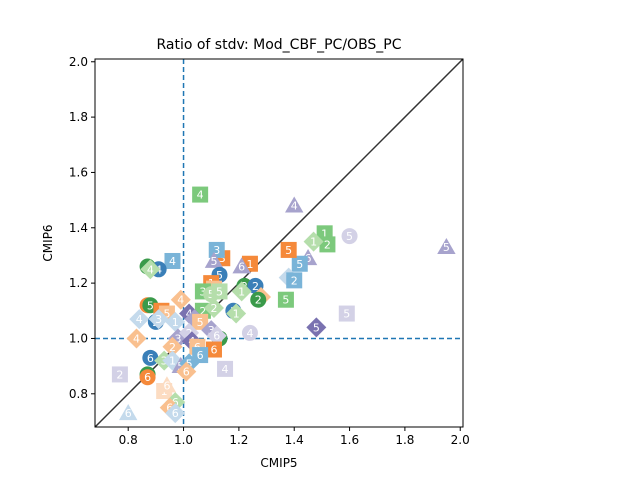  I want to click on chart-title: Ratio of stdv: Mod_CBF_PC/OBS_PC, so click(278, 45).